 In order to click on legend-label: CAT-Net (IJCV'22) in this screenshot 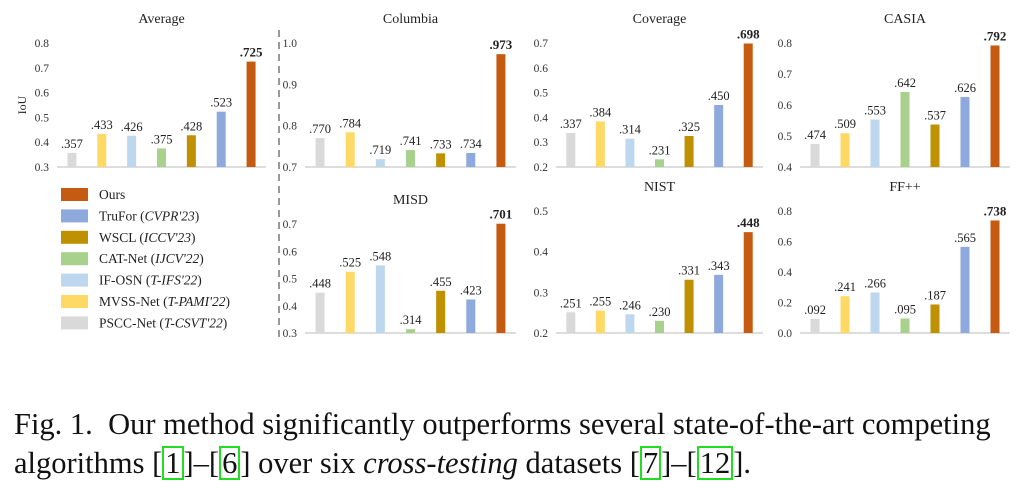, I will do `click(151, 258)`.